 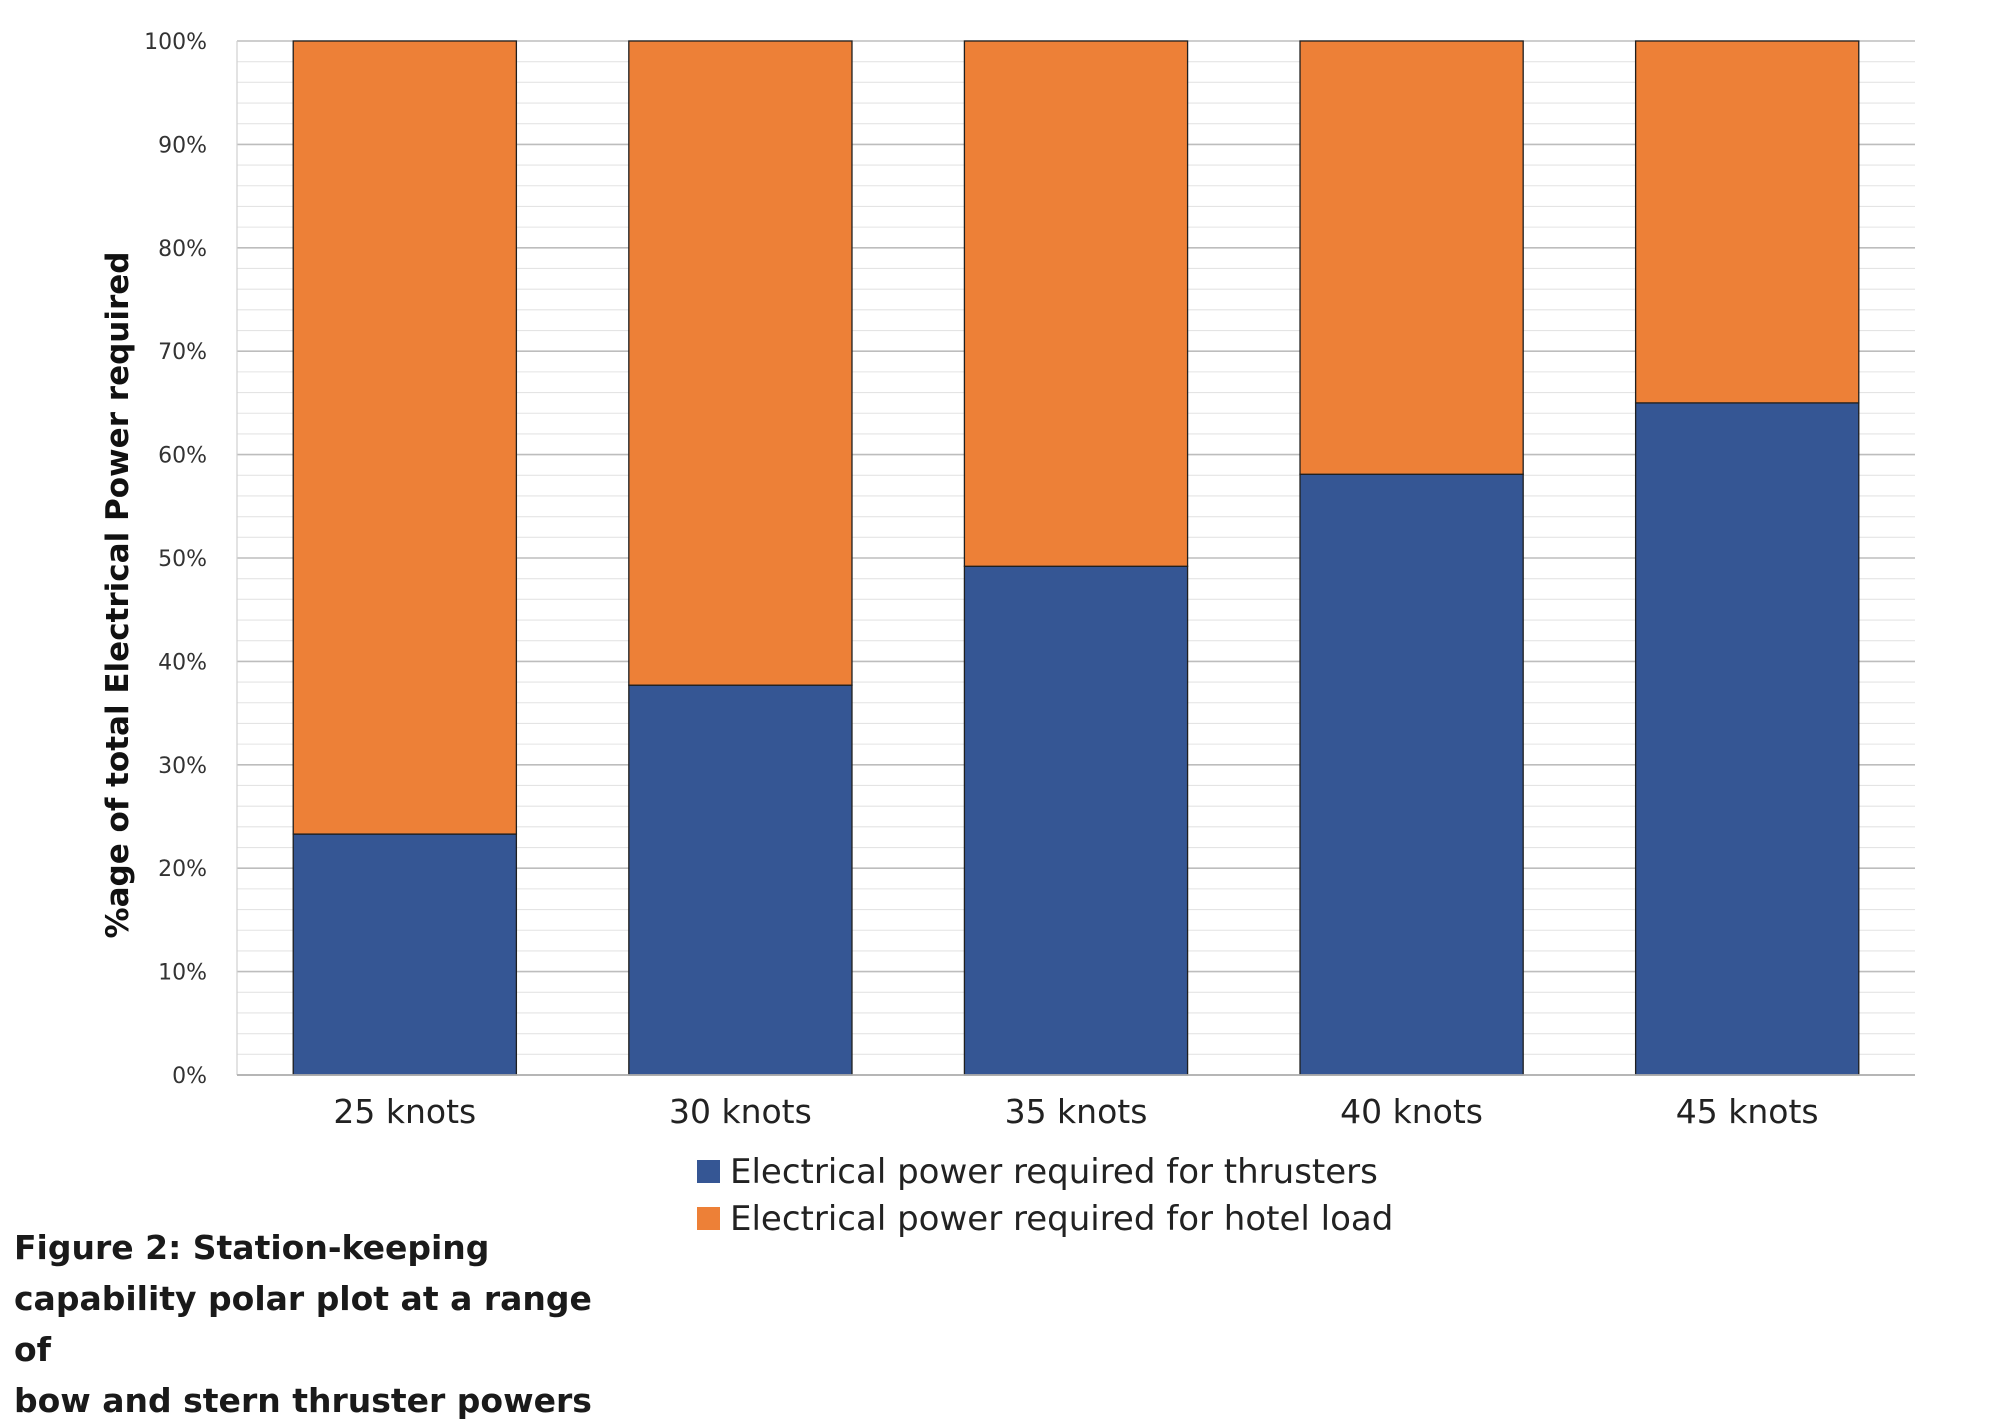 I want to click on y-tick-label: 100%, so click(x=175, y=42).